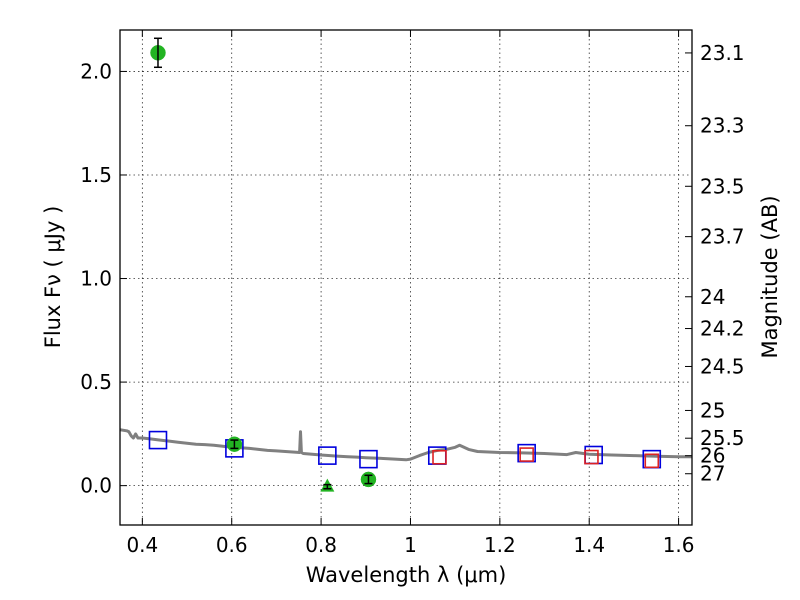  I want to click on y-tick-label: 0.0, so click(96, 486).